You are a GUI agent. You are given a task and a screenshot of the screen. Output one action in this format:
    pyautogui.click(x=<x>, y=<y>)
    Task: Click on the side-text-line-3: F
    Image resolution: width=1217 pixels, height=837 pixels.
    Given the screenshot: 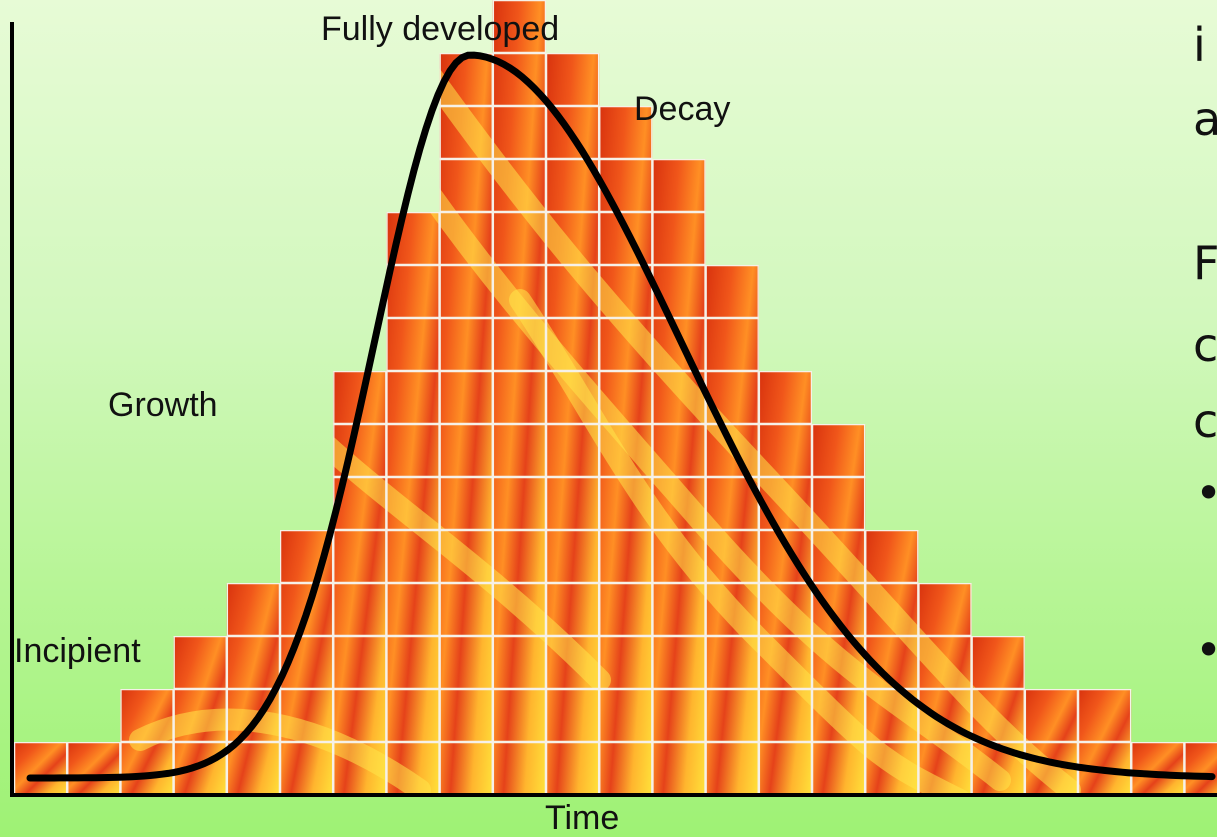 What is the action you would take?
    pyautogui.click(x=1205, y=263)
    